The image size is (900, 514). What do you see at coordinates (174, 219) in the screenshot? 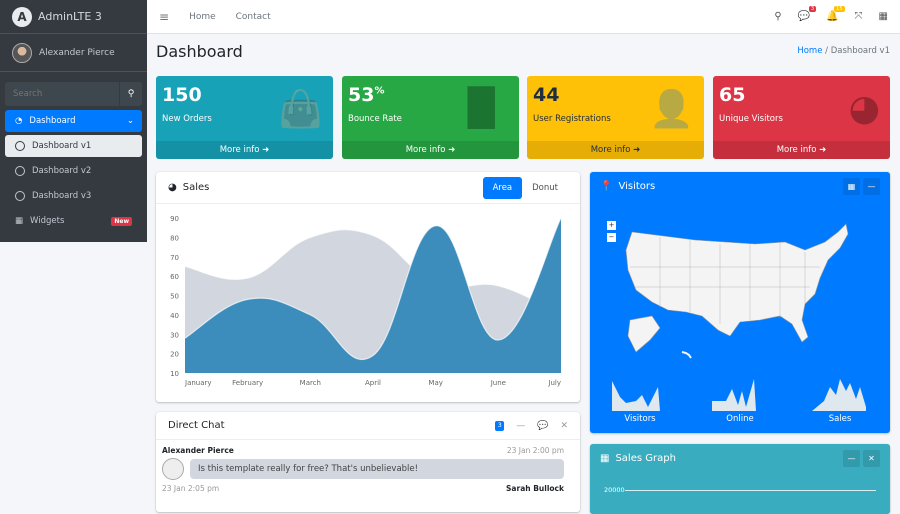
I see `y-tick-label: 90` at bounding box center [174, 219].